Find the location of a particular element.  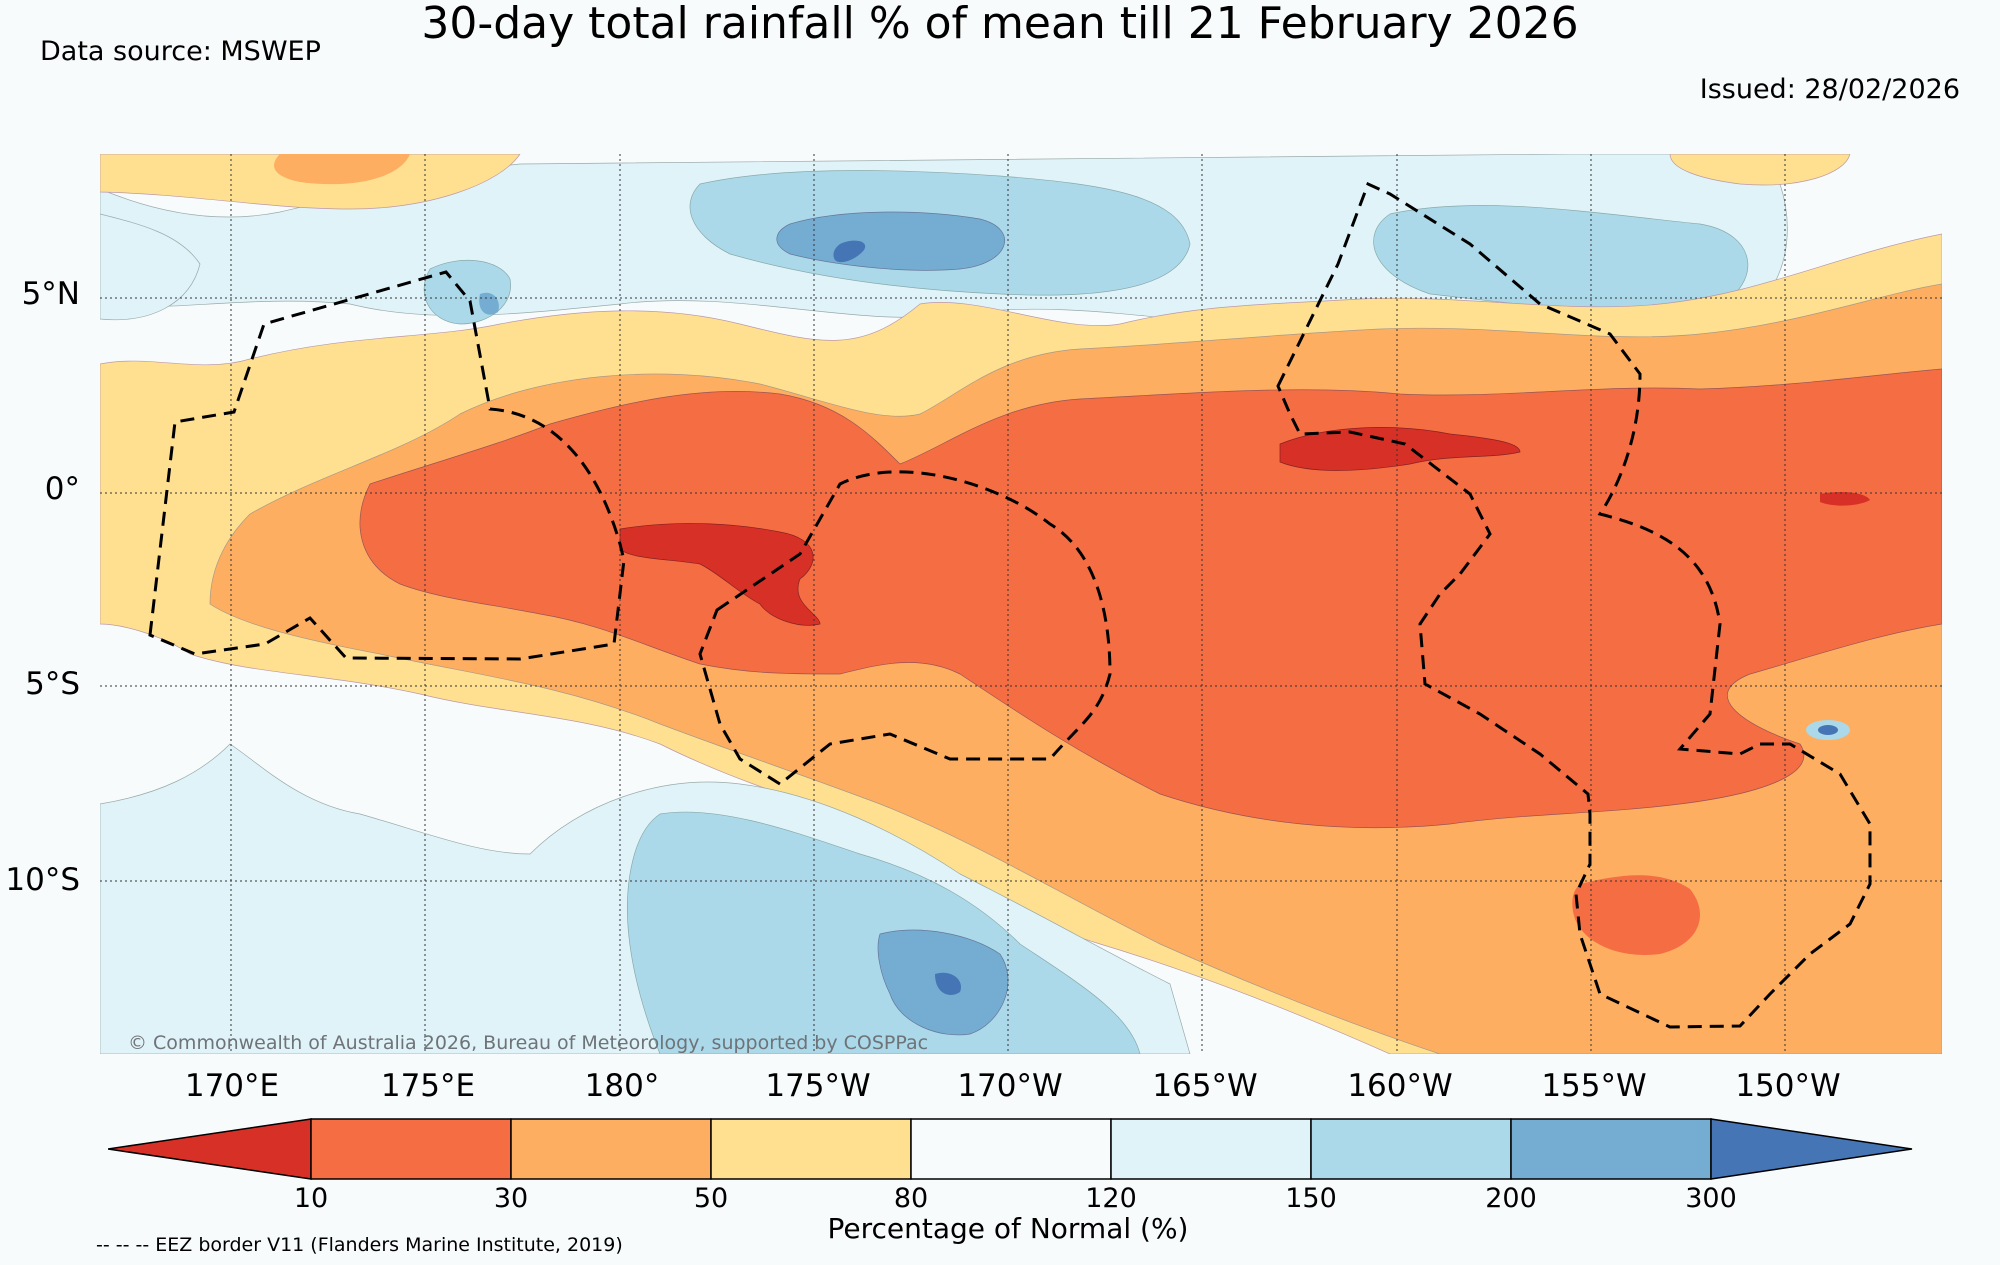

lat-label-5n: 5°N is located at coordinates (50, 294).